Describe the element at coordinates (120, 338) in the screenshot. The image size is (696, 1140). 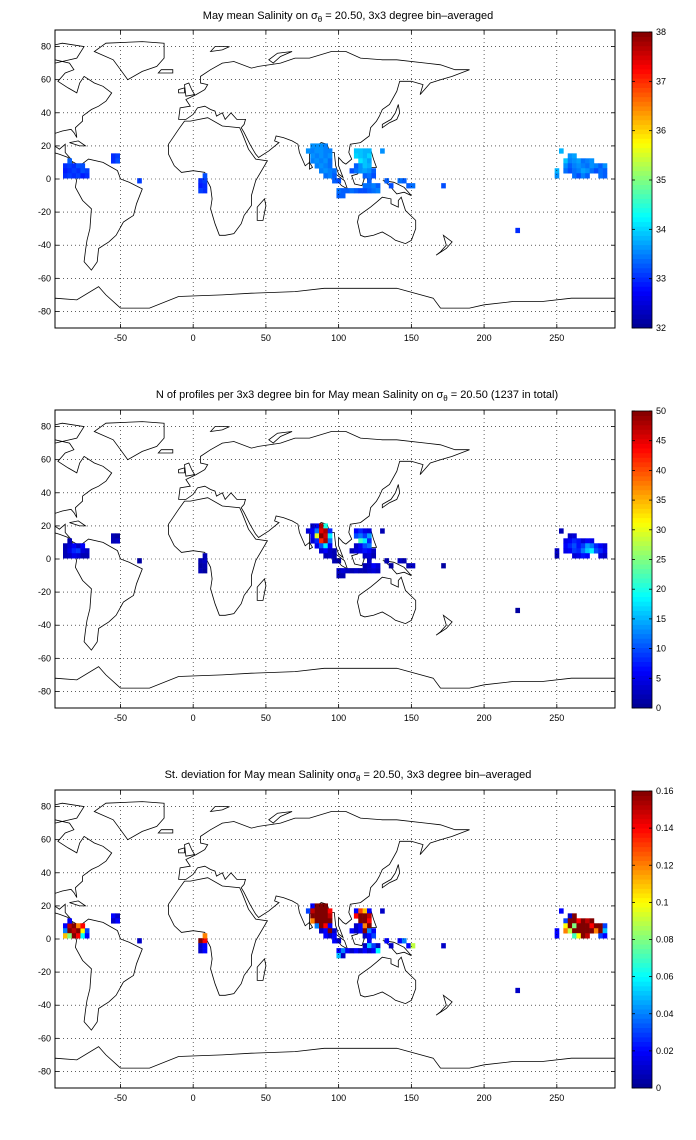
I see `x-tick-label: -50` at that location.